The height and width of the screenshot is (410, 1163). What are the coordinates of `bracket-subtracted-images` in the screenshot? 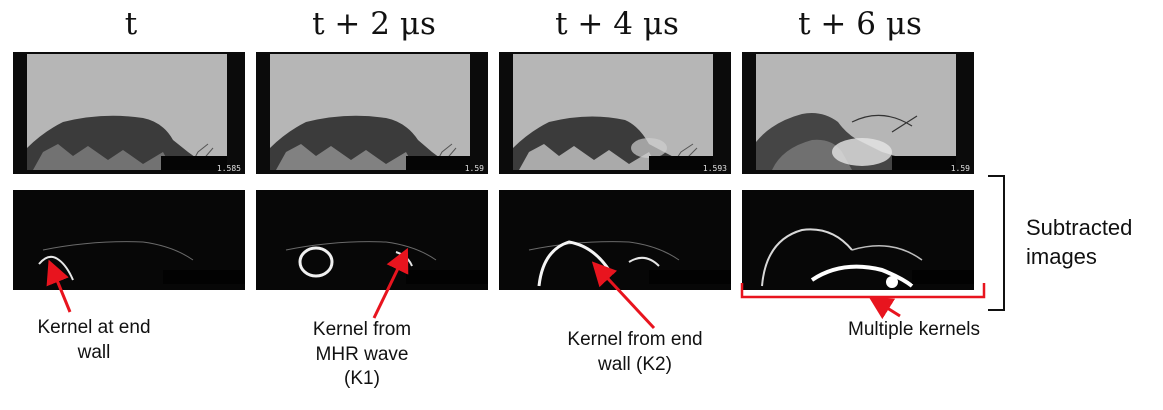 It's located at (996, 243).